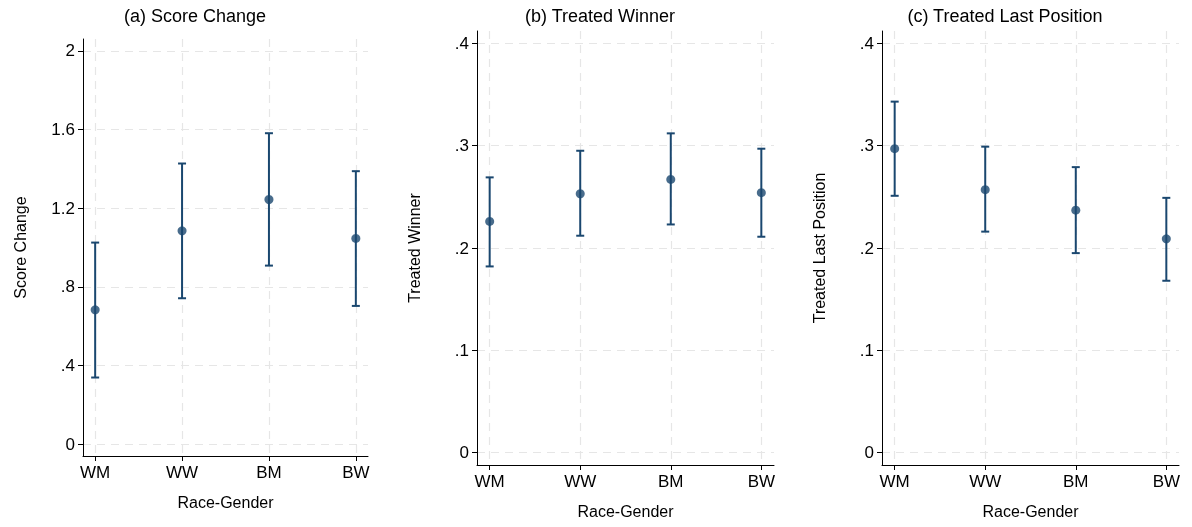 The height and width of the screenshot is (527, 1192). What do you see at coordinates (70, 51) in the screenshot?
I see `y-tick-label: 2` at bounding box center [70, 51].